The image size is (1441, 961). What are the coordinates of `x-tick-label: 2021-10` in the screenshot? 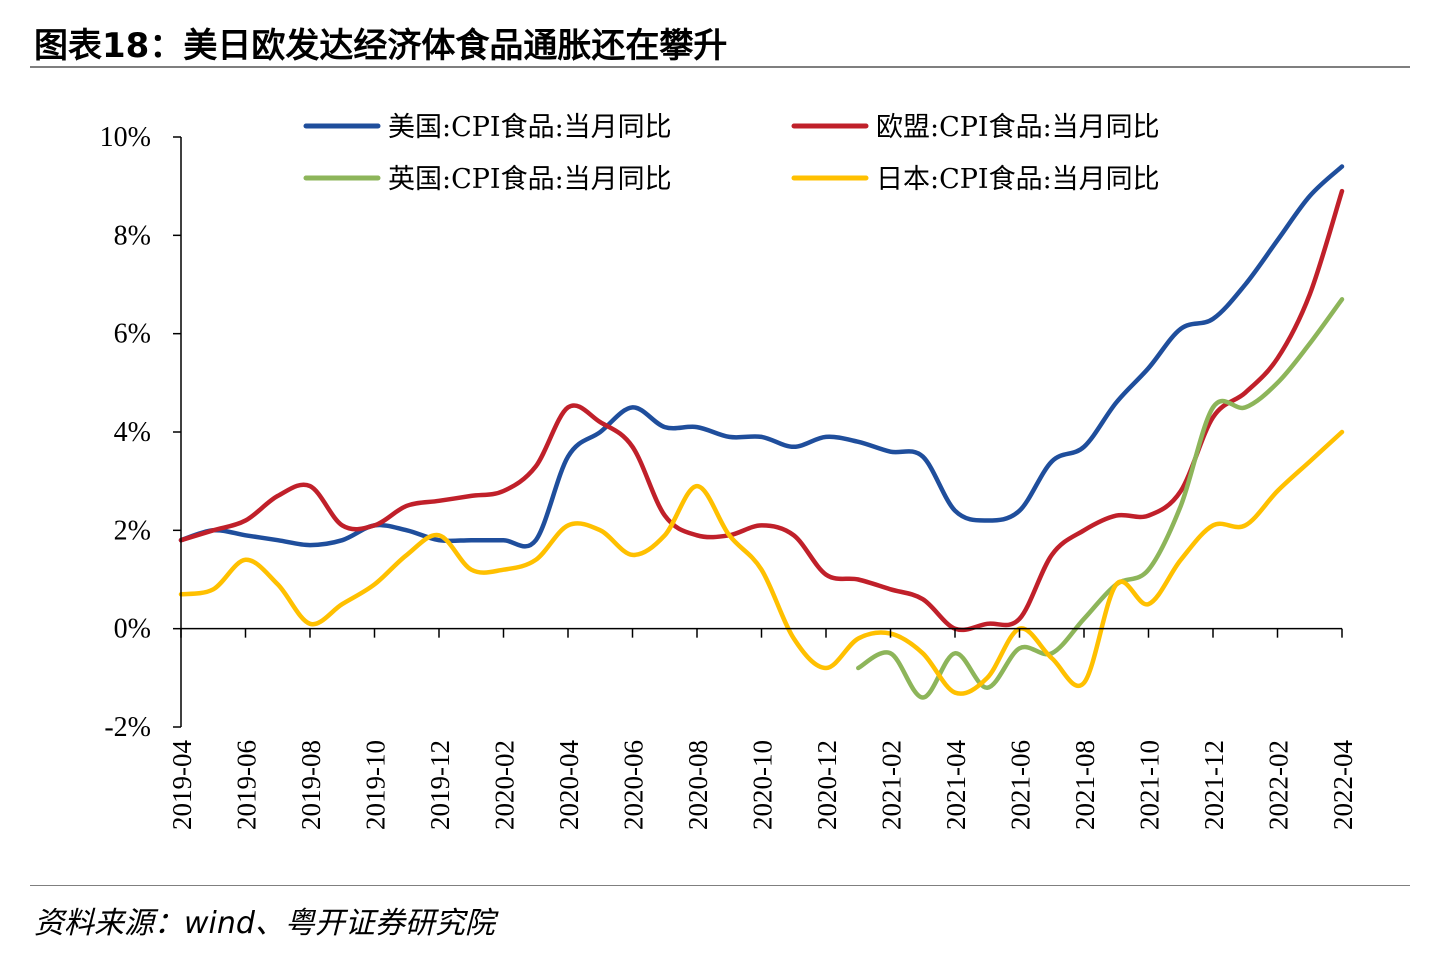 It's located at (1150, 785).